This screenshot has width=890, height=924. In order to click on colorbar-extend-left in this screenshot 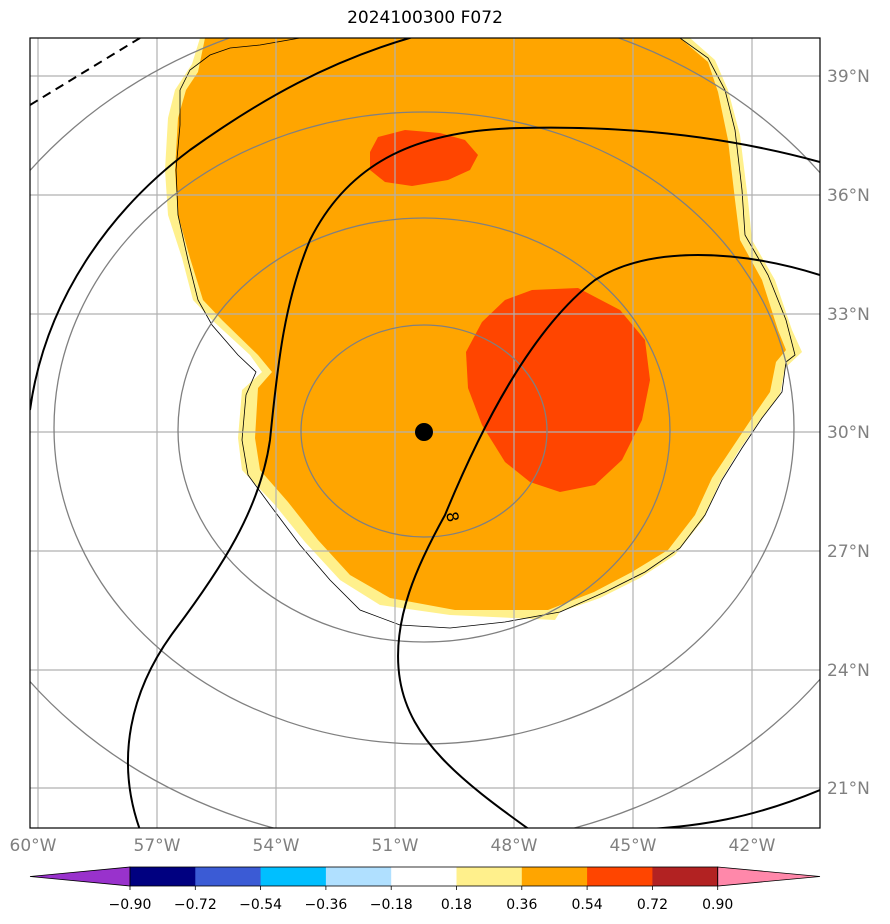, I will do `click(80, 876)`.